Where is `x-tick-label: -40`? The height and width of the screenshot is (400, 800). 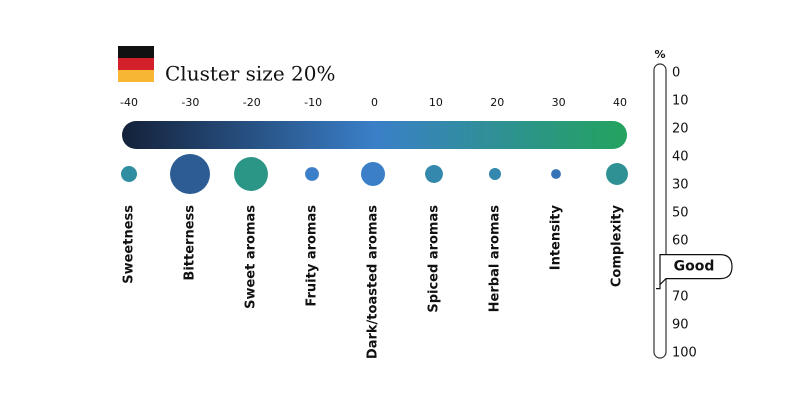 x-tick-label: -40 is located at coordinates (129, 102).